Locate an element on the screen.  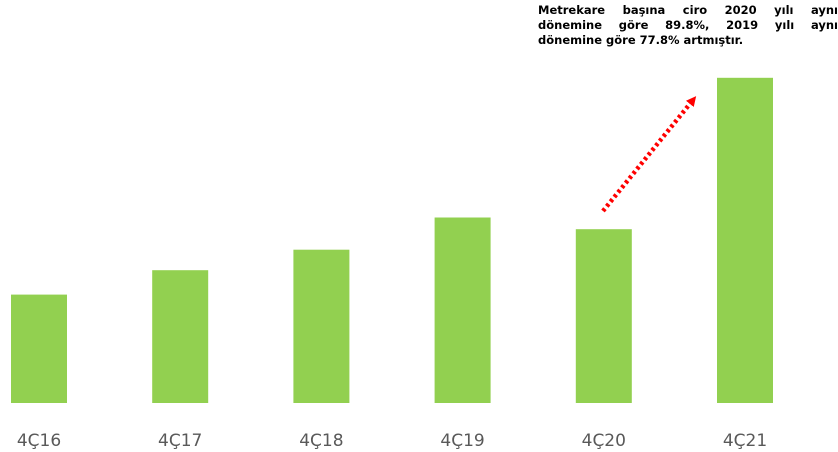
bar-4Ç18 is located at coordinates (321, 326).